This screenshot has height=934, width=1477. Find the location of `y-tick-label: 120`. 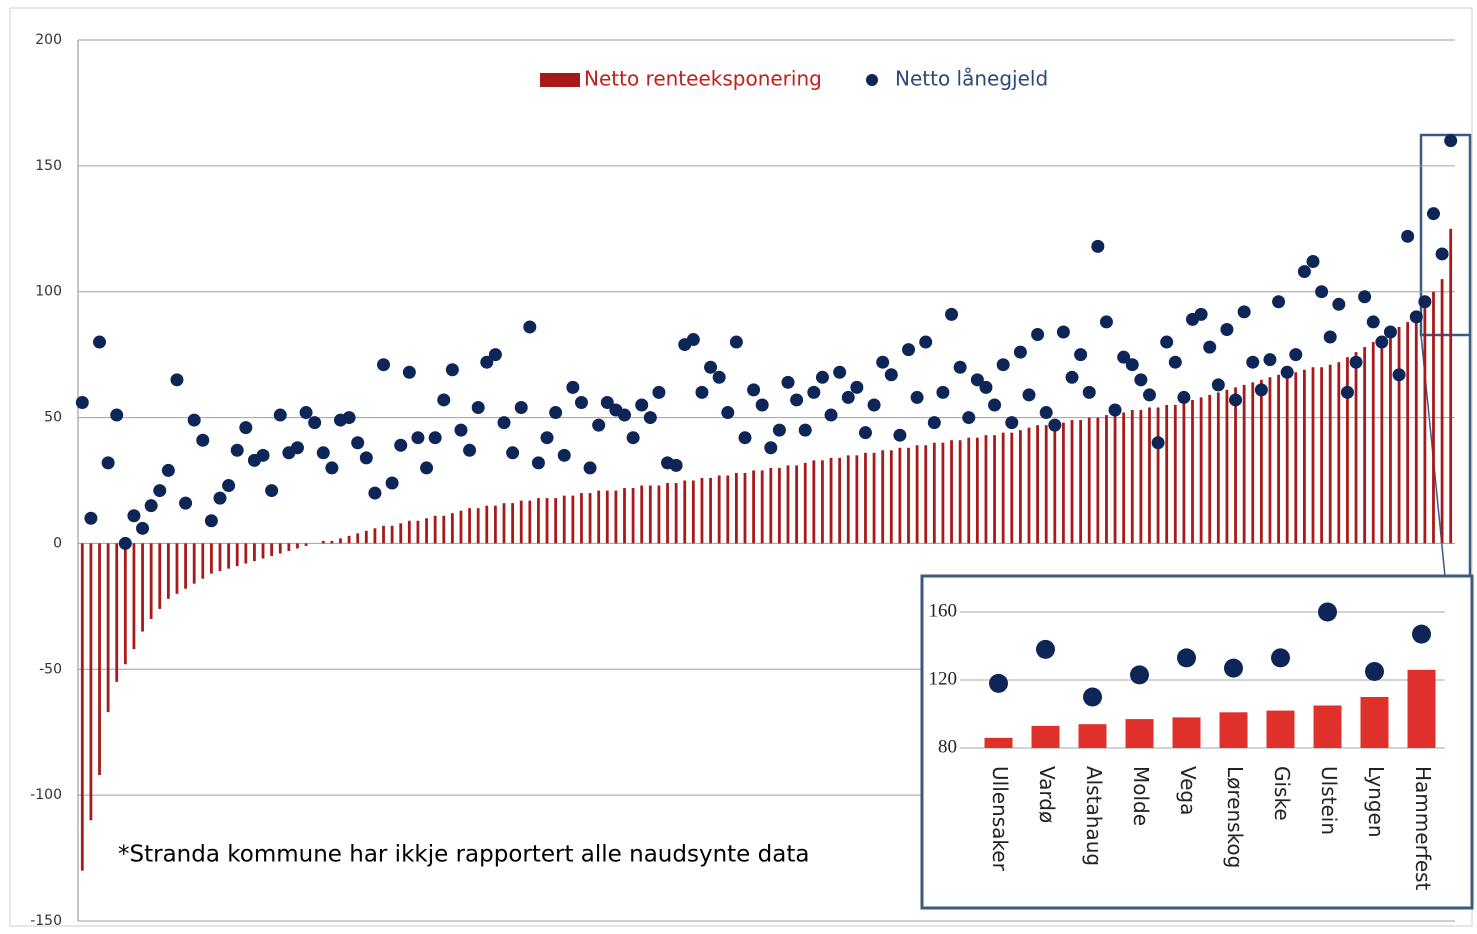

y-tick-label: 120 is located at coordinates (943, 678).